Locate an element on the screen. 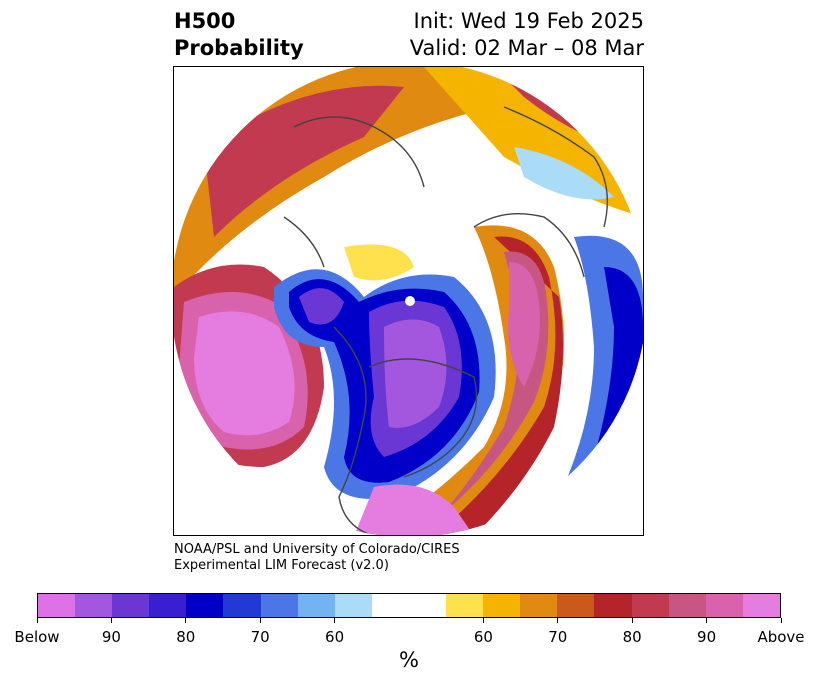 The width and height of the screenshot is (819, 686). colorbar-unit: % is located at coordinates (409, 660).